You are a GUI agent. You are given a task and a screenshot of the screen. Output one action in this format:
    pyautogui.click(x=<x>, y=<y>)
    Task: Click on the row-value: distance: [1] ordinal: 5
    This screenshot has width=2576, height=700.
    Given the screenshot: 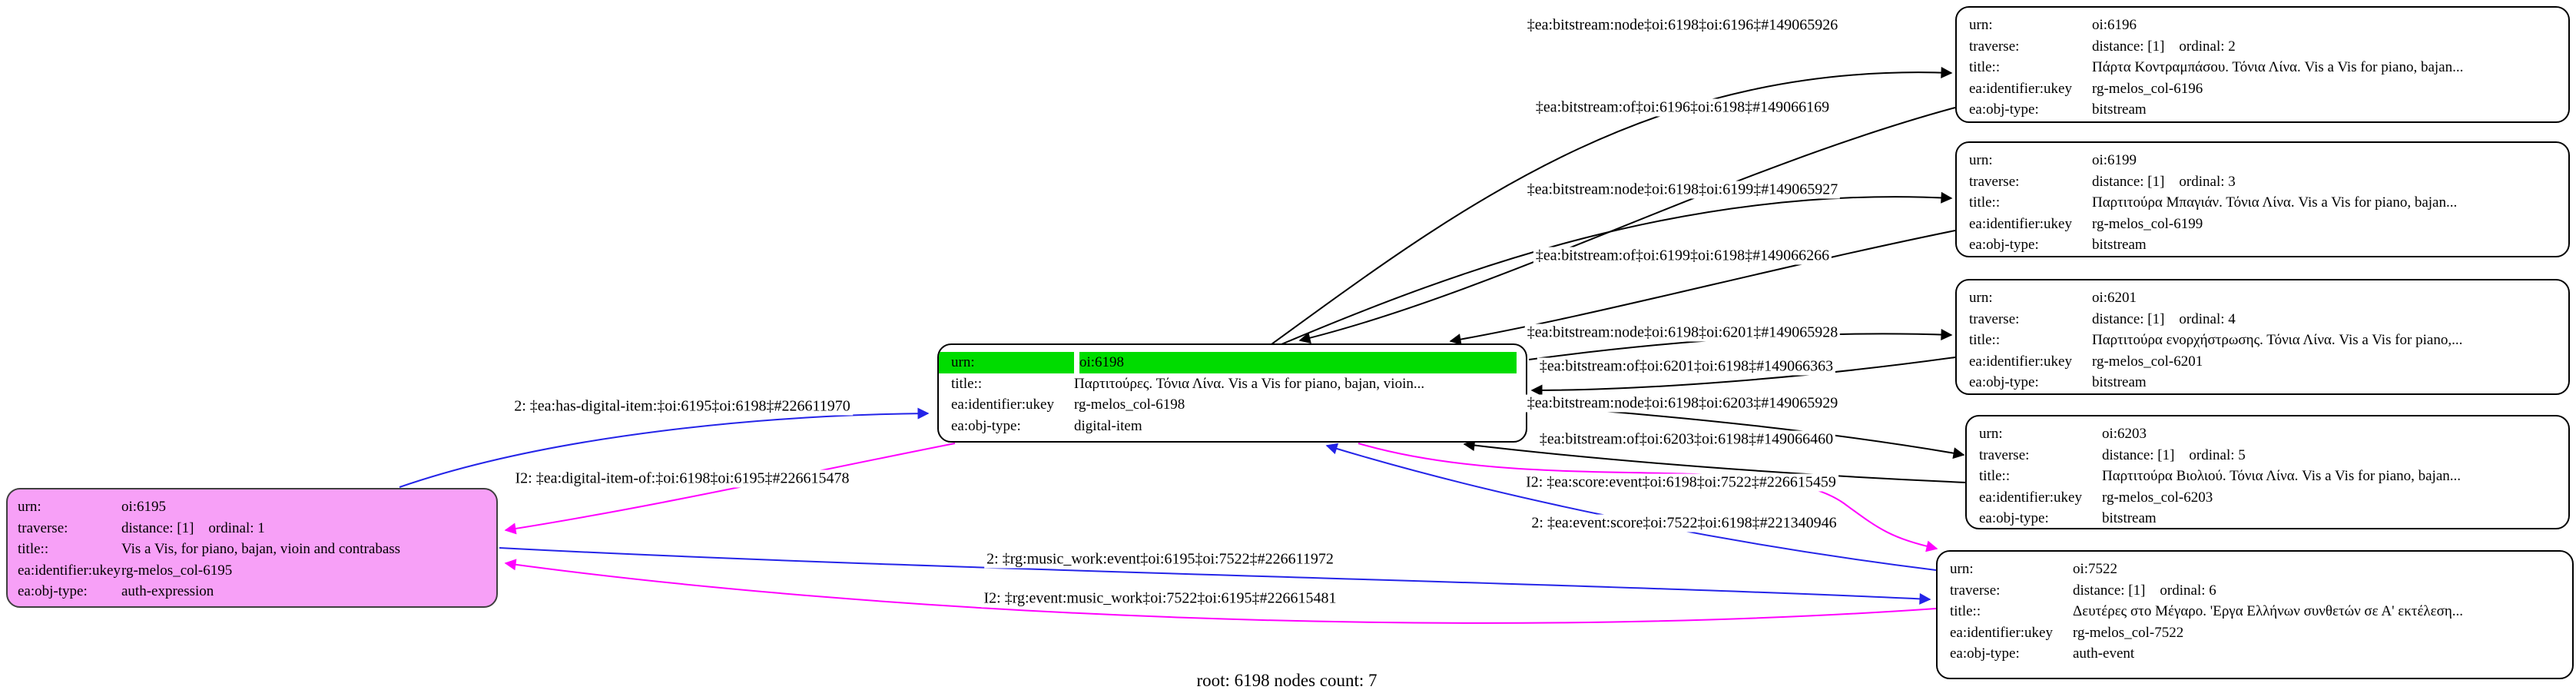 What is the action you would take?
    pyautogui.click(x=2174, y=455)
    